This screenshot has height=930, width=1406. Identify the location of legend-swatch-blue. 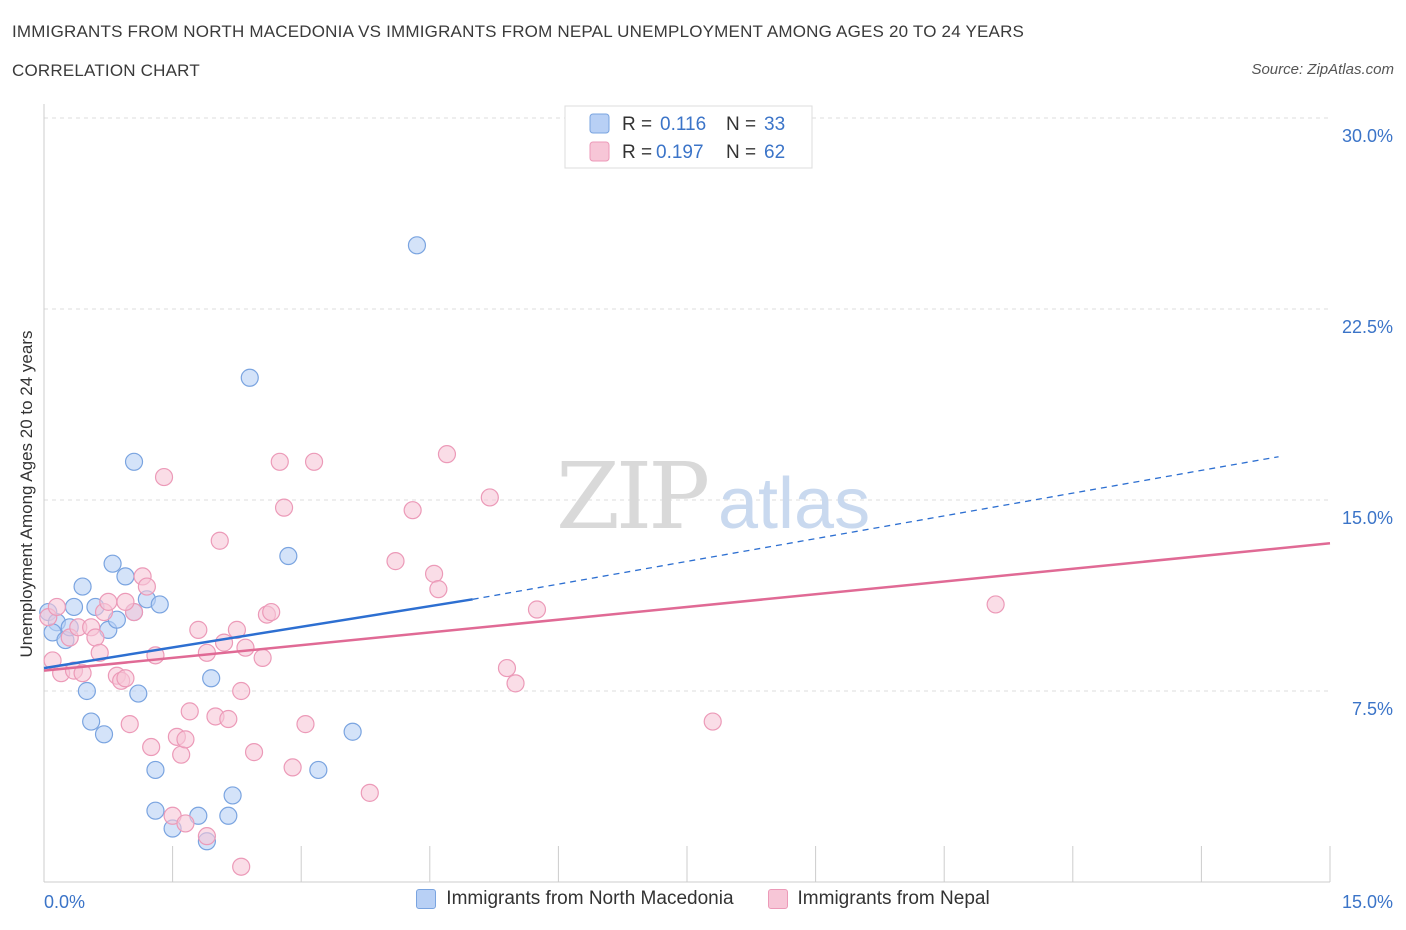
(599, 123).